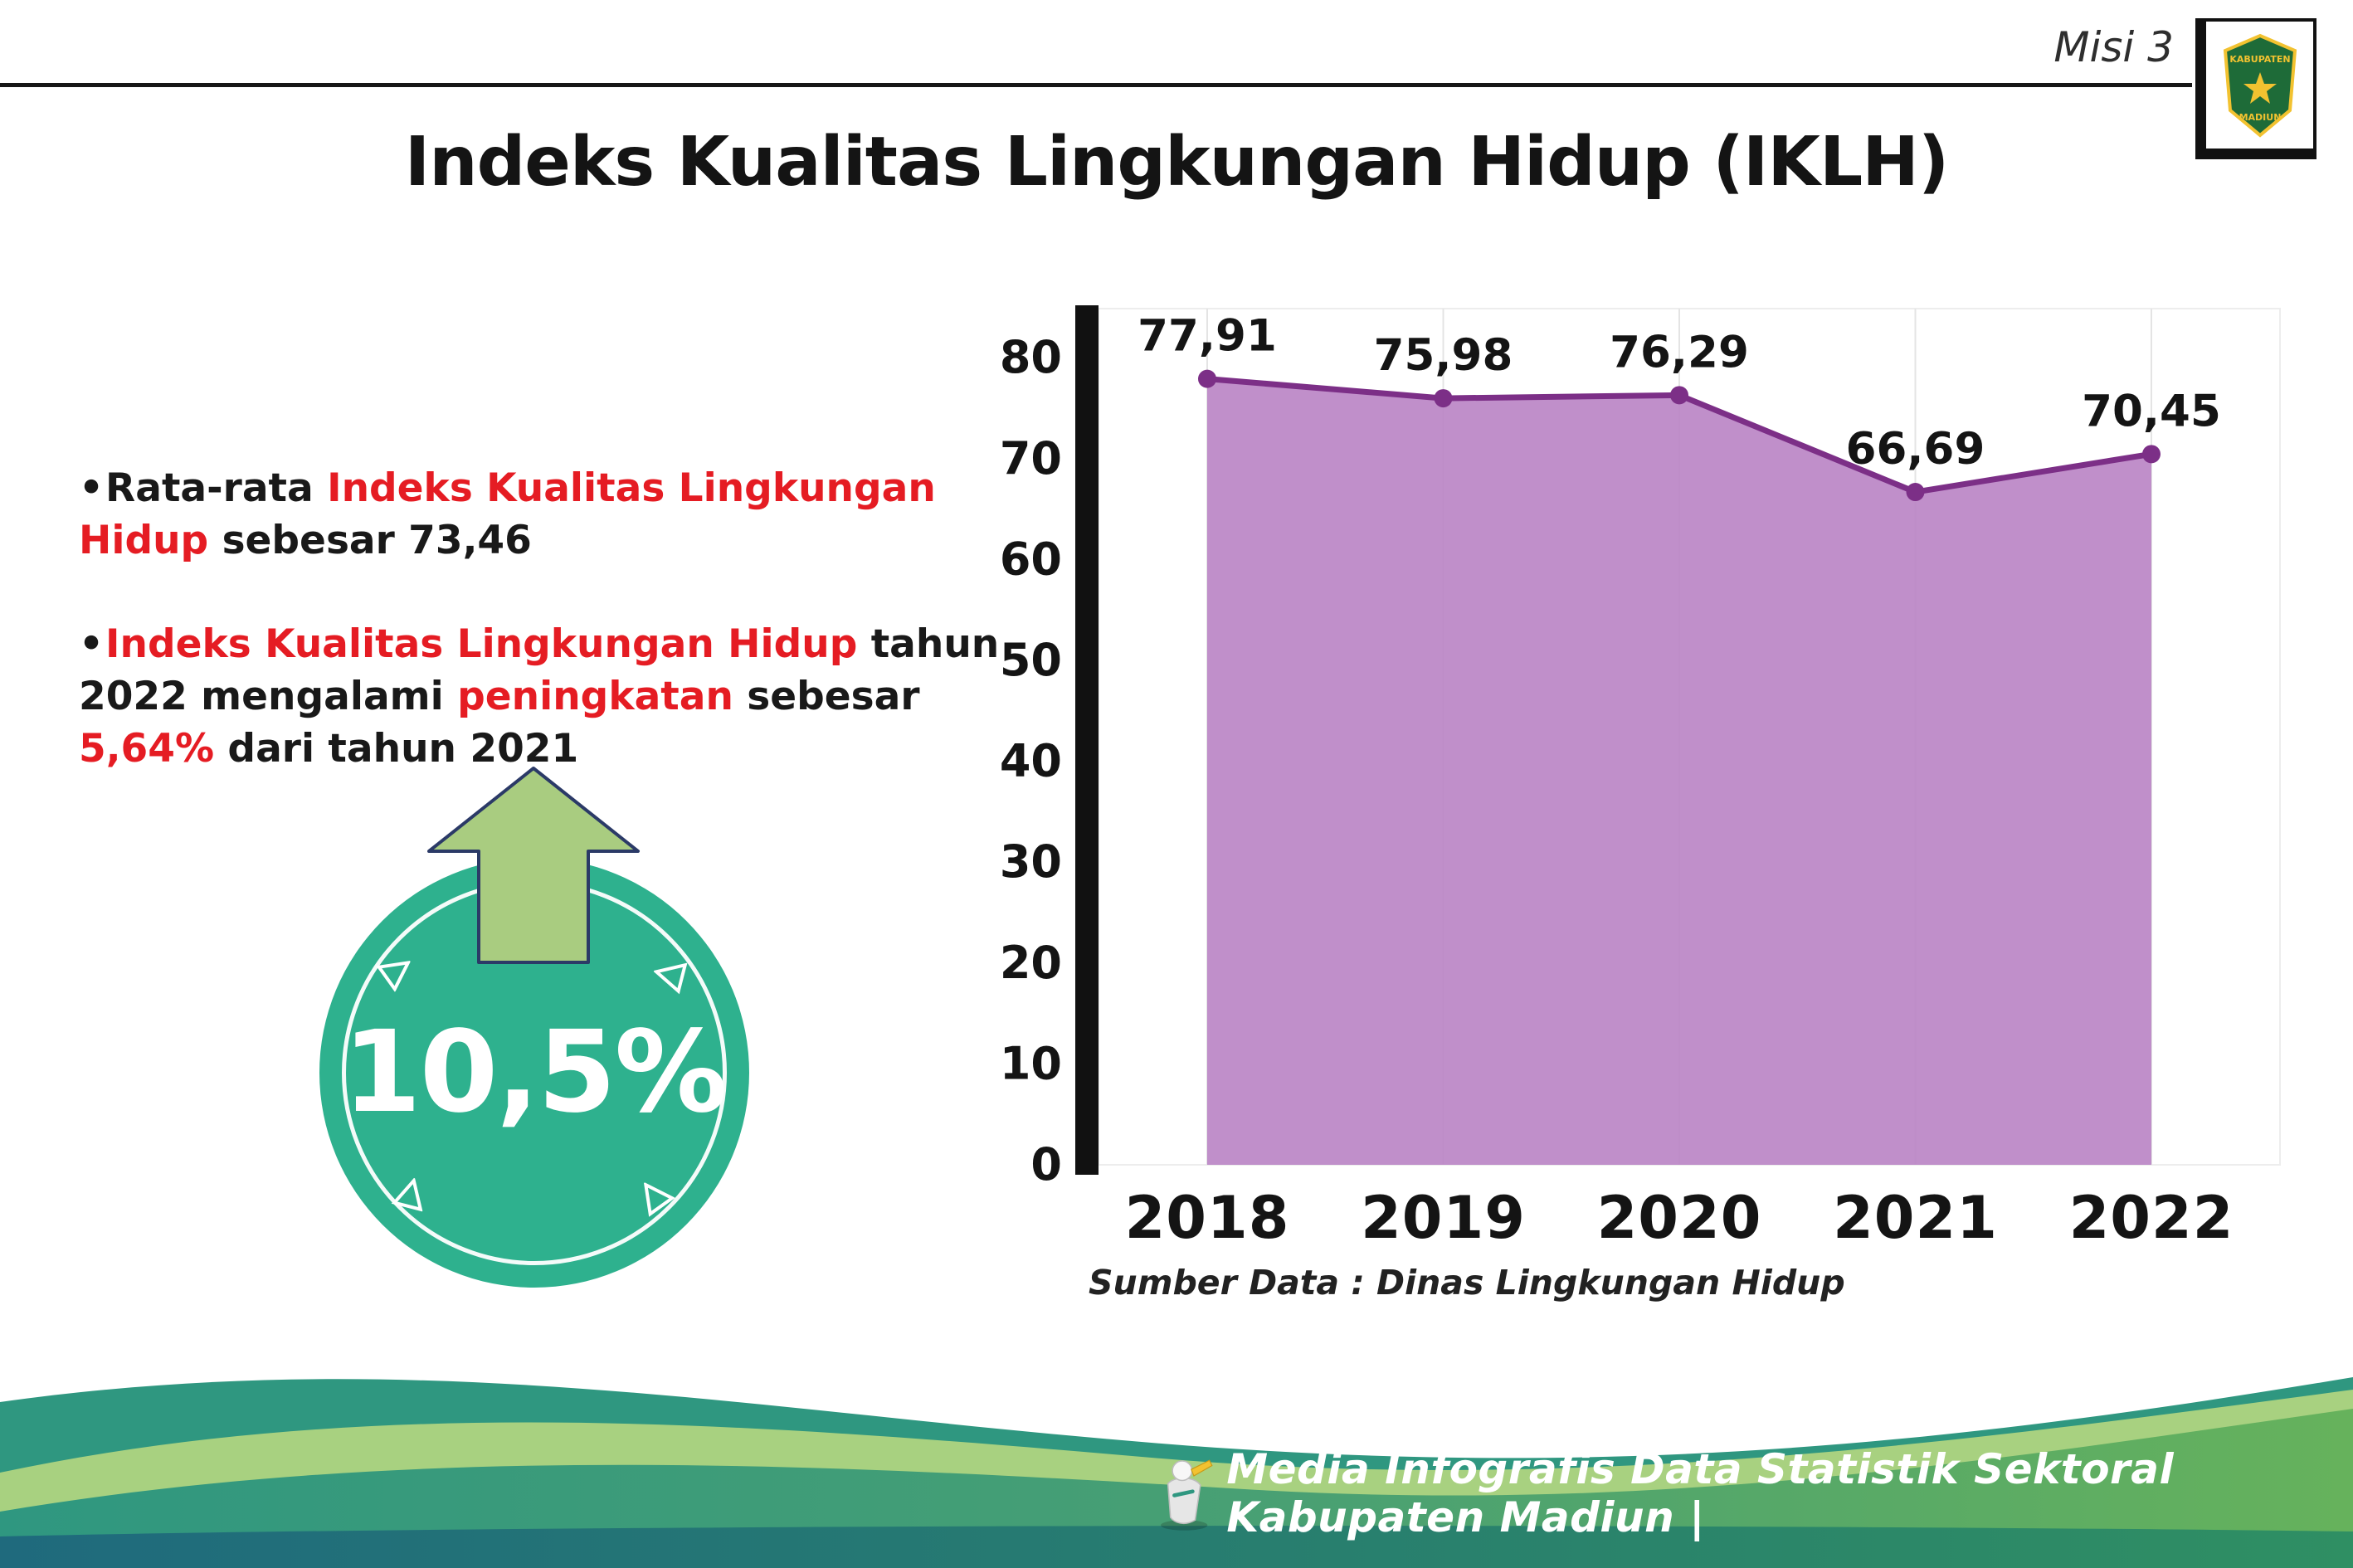 This screenshot has height=1568, width=2353. Describe the element at coordinates (535, 1072) in the screenshot. I see `percentage-value: 10,5%` at that location.